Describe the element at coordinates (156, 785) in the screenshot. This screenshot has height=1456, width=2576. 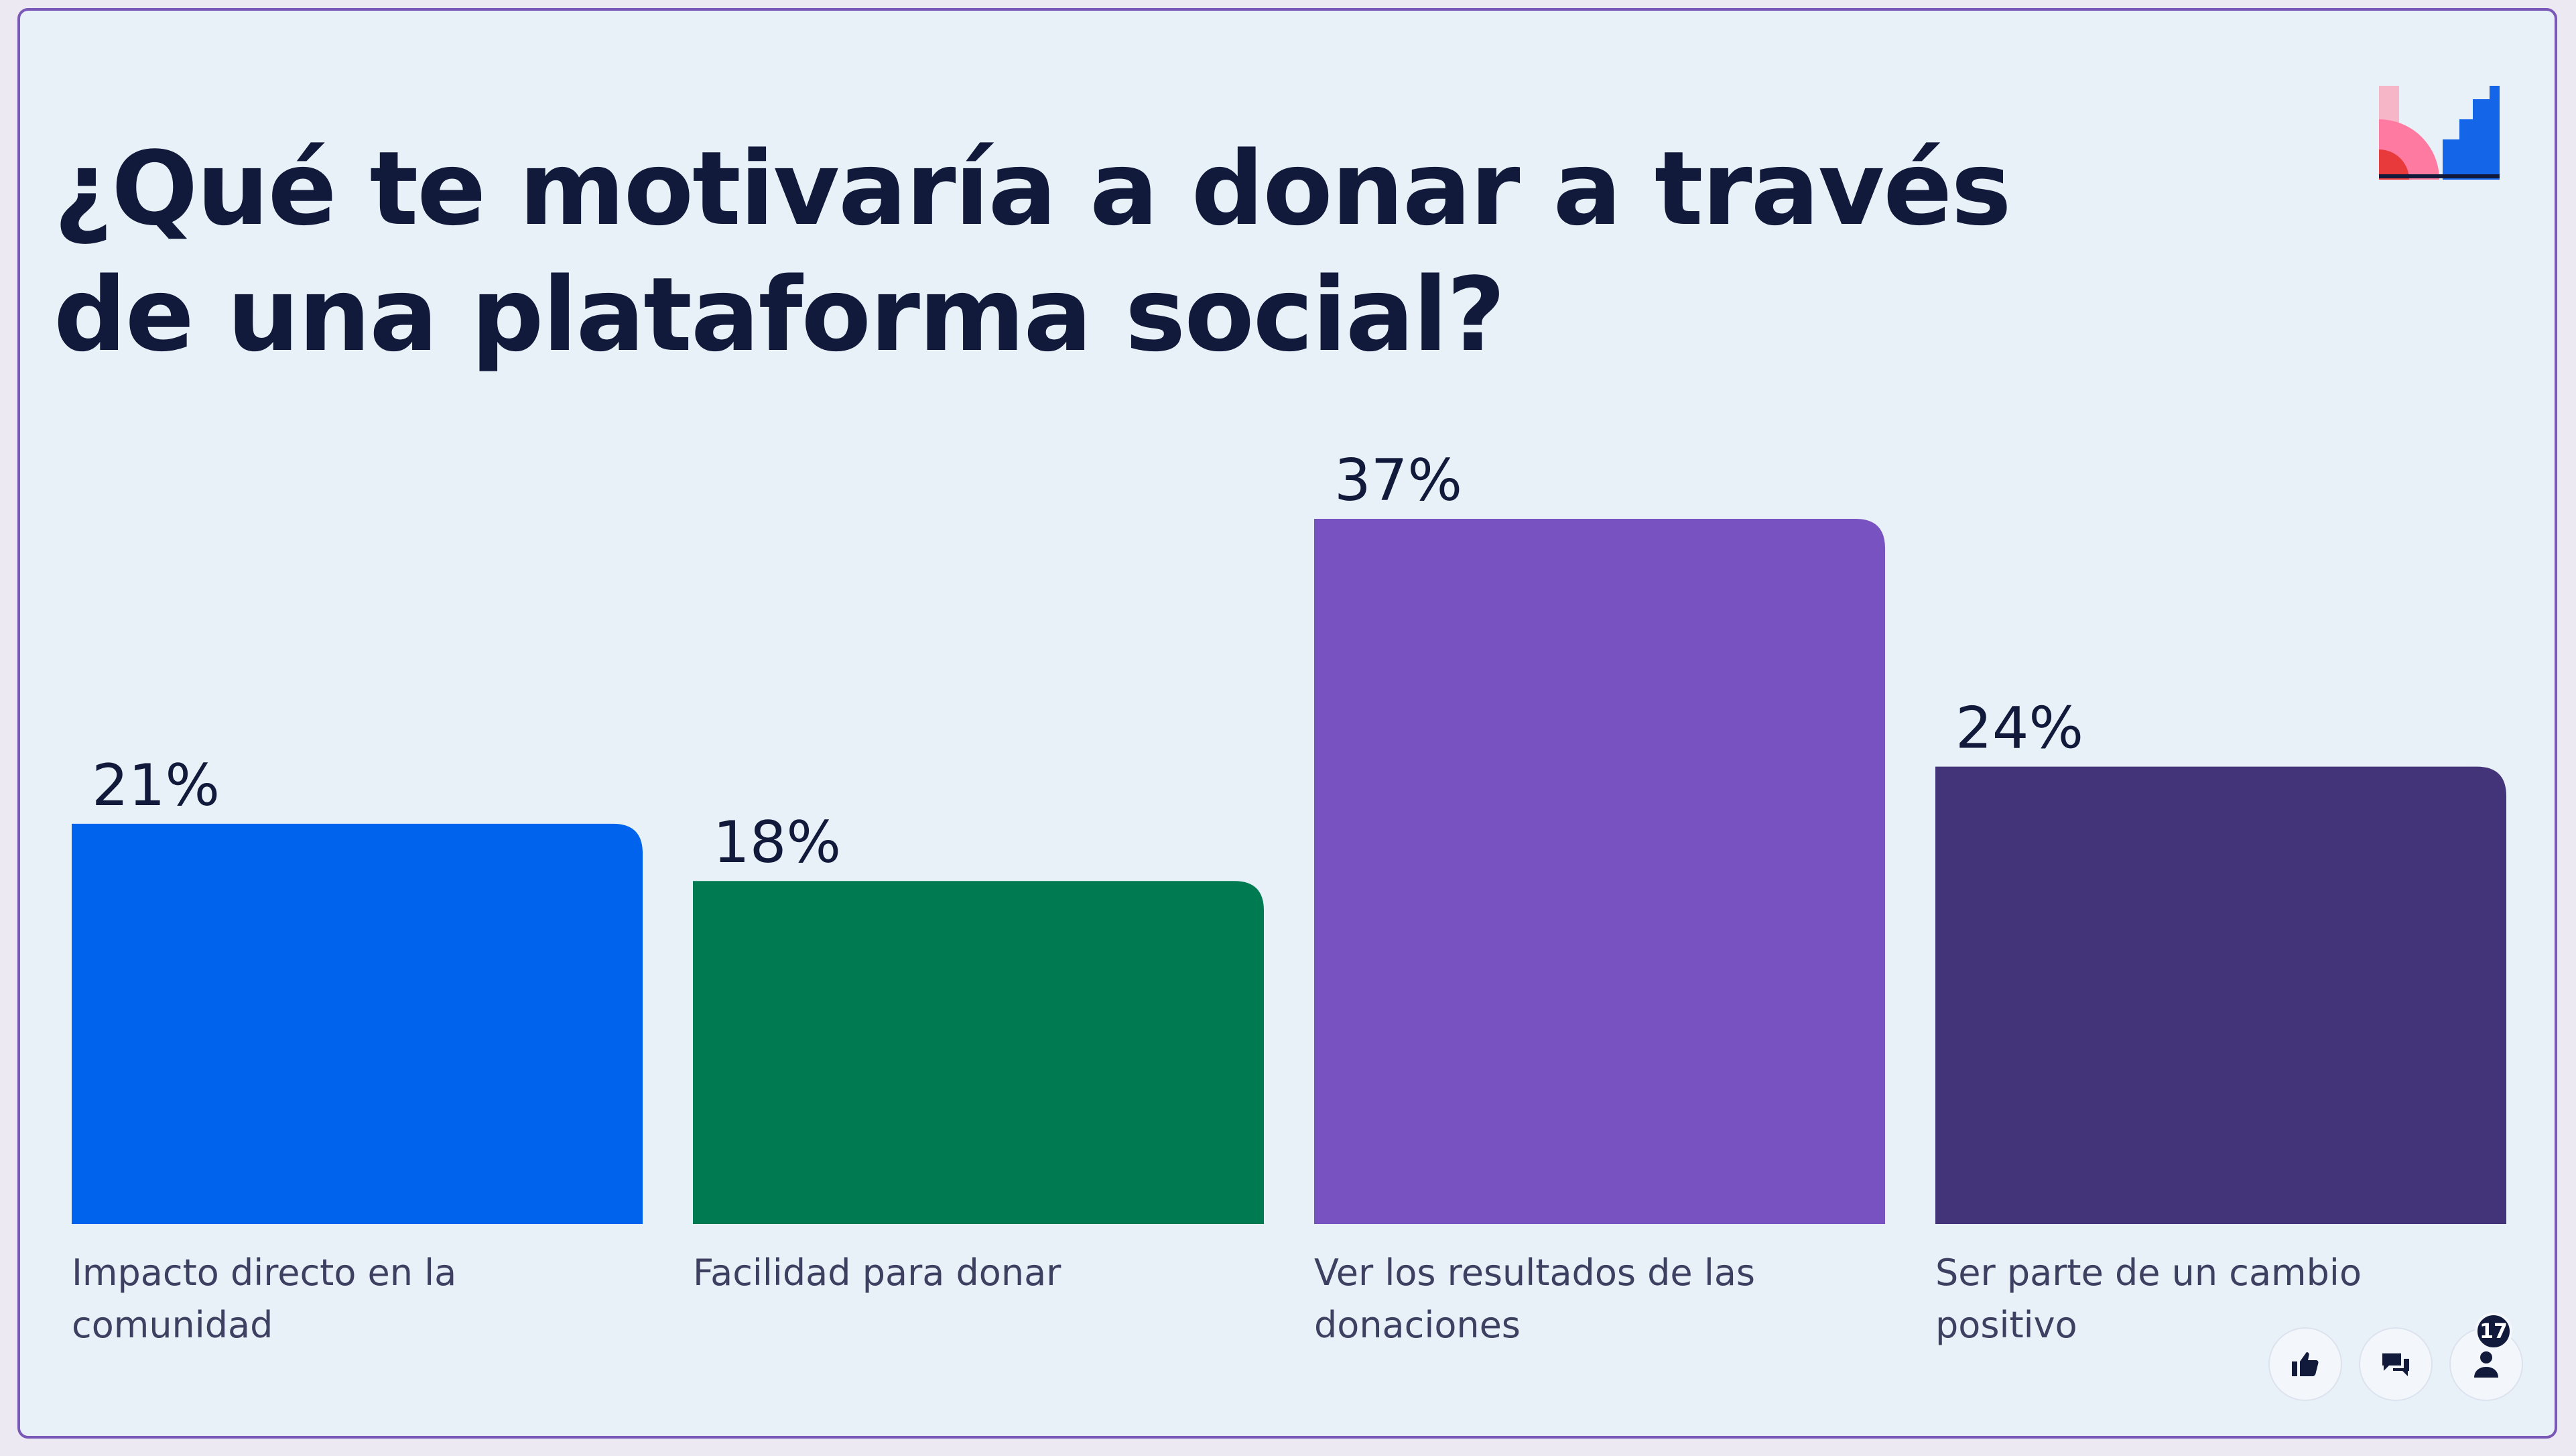
I see `value-label: 21%` at that location.